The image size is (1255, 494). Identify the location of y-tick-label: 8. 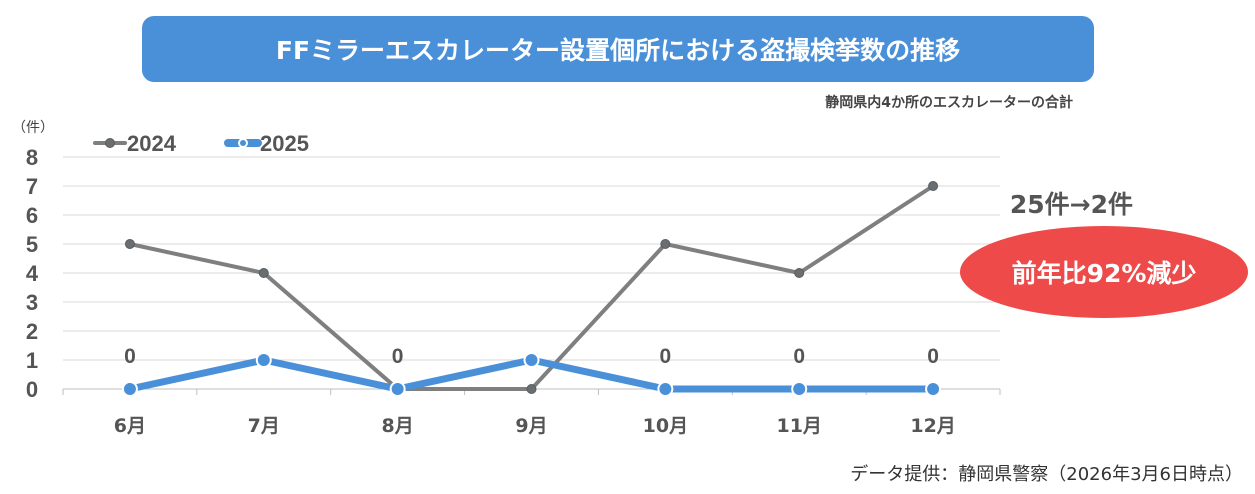
(32, 157).